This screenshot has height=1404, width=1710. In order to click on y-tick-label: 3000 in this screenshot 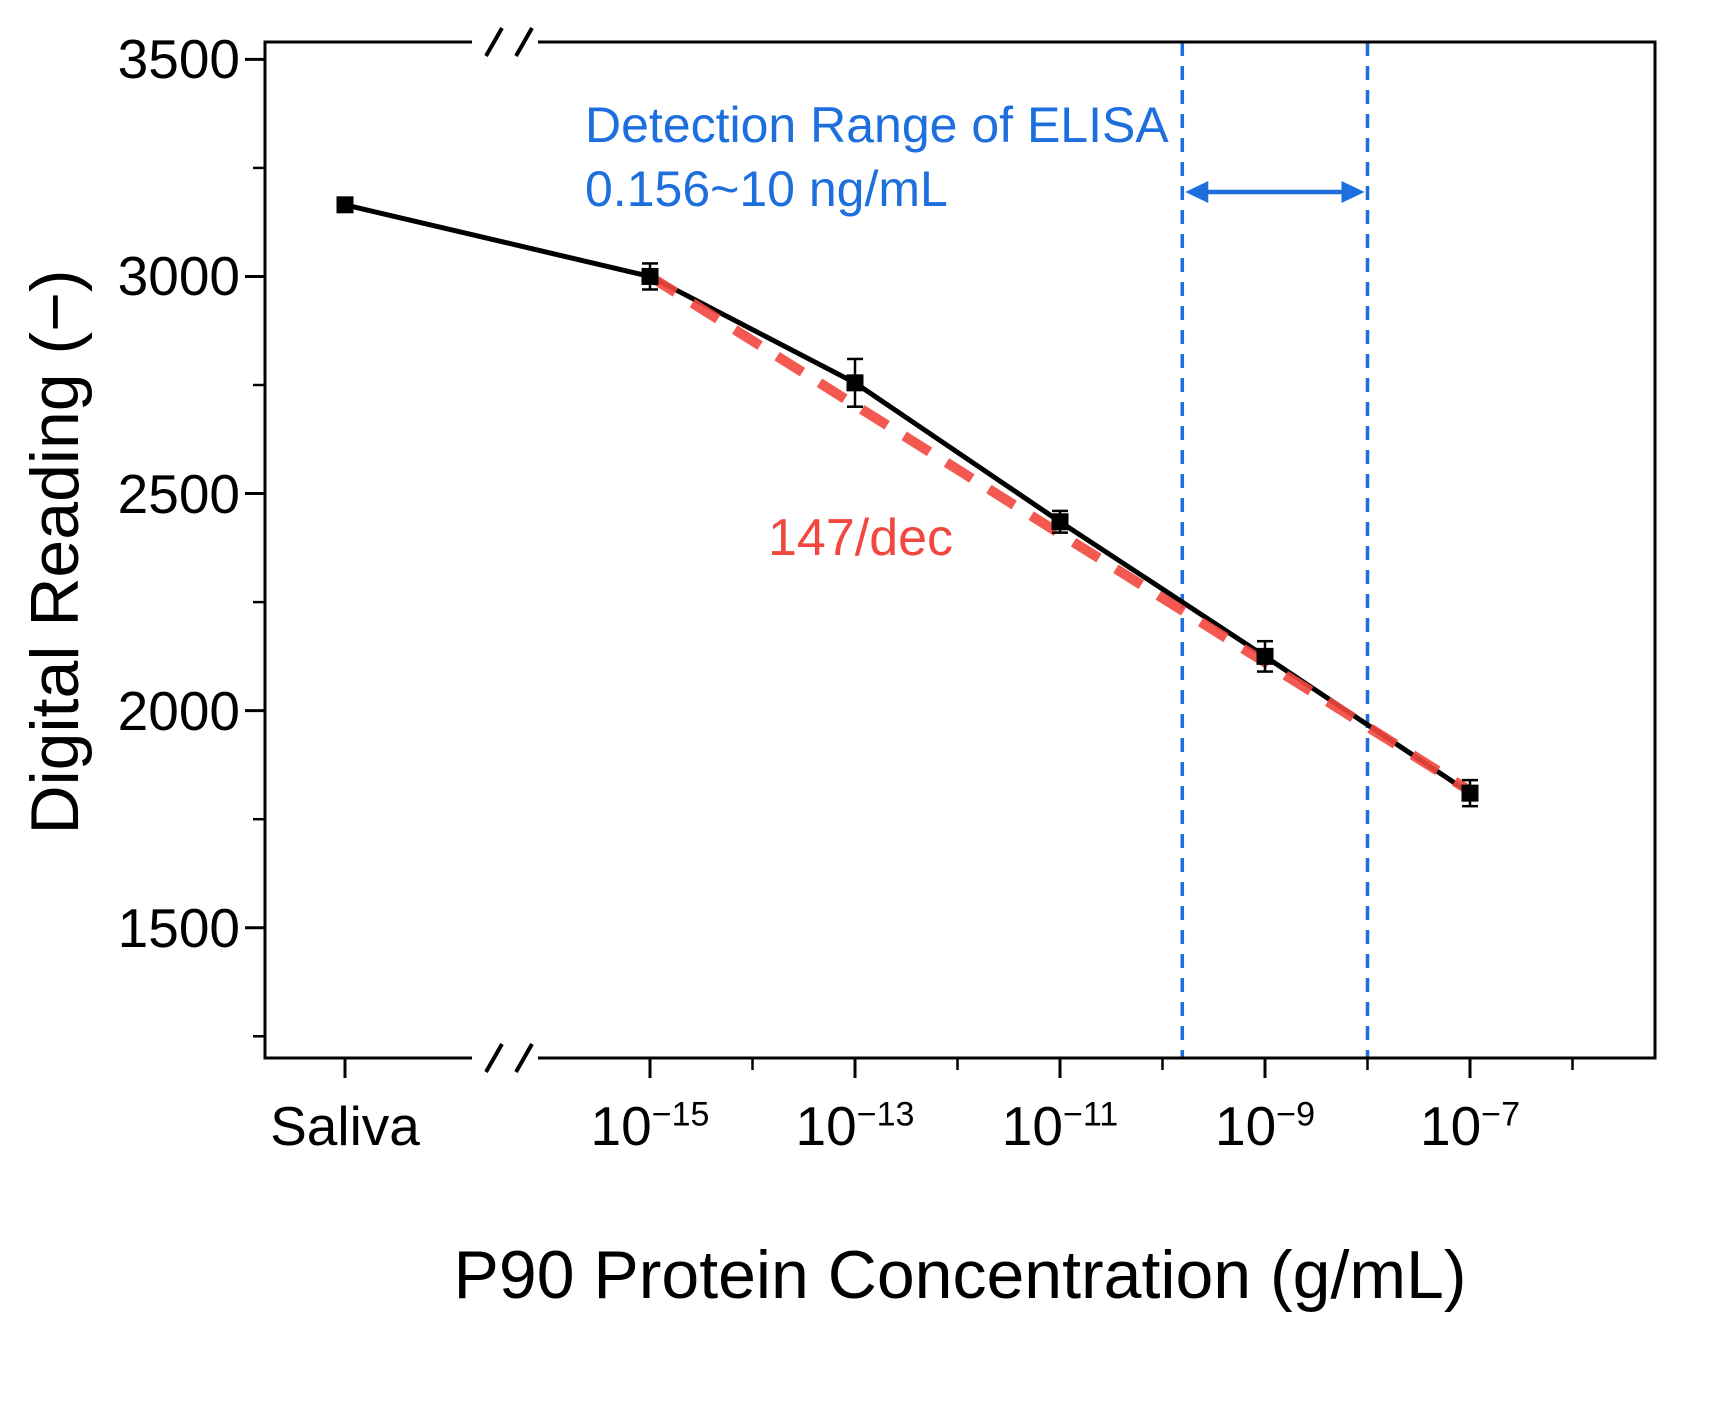, I will do `click(178, 276)`.